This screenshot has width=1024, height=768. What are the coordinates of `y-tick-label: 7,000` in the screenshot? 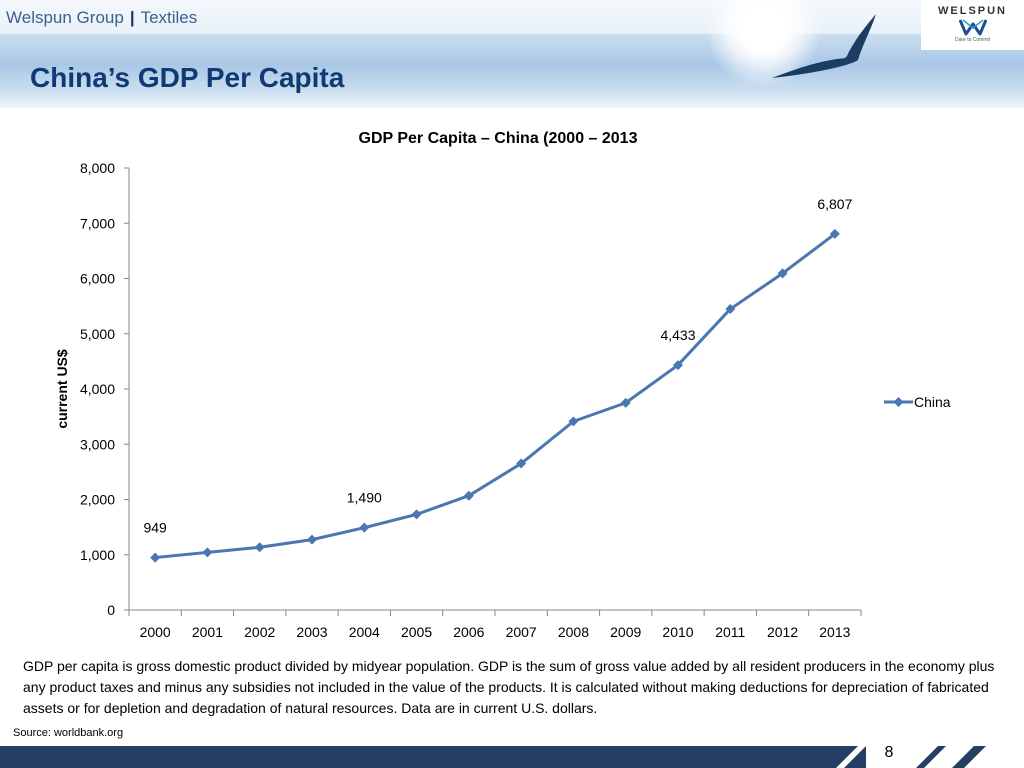 It's located at (97, 223).